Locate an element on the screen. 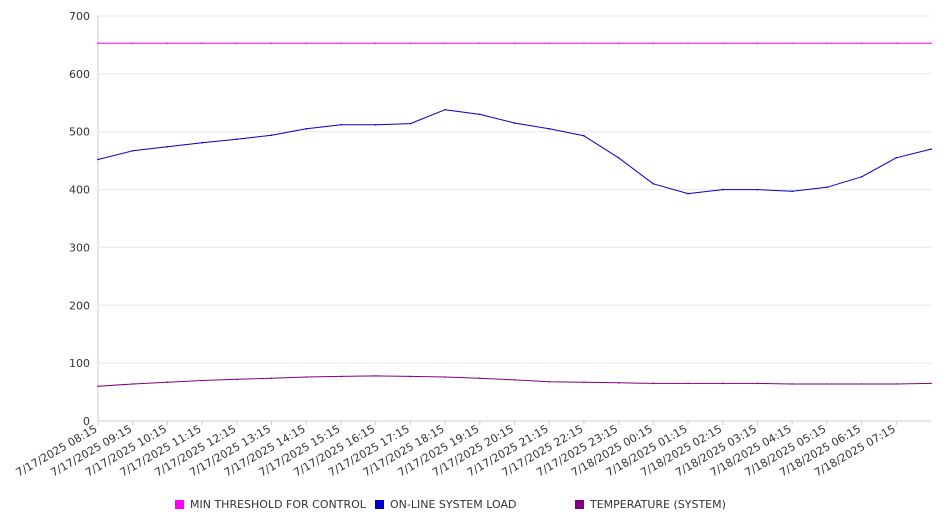  y-tick-label: 700 is located at coordinates (79, 16).